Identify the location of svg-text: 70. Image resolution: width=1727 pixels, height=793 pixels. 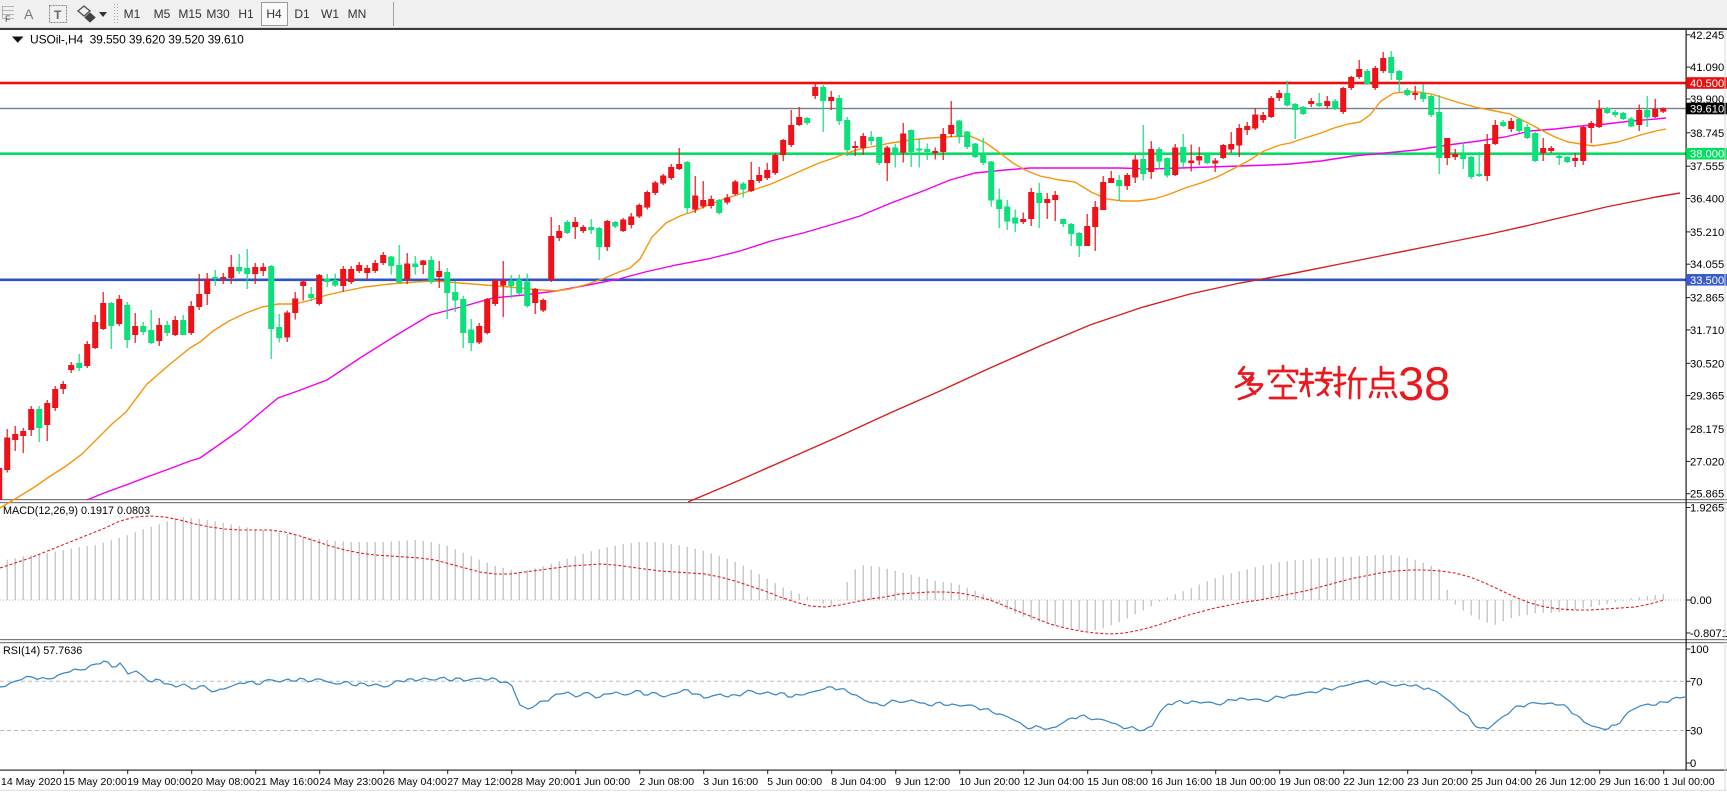
(1696, 682).